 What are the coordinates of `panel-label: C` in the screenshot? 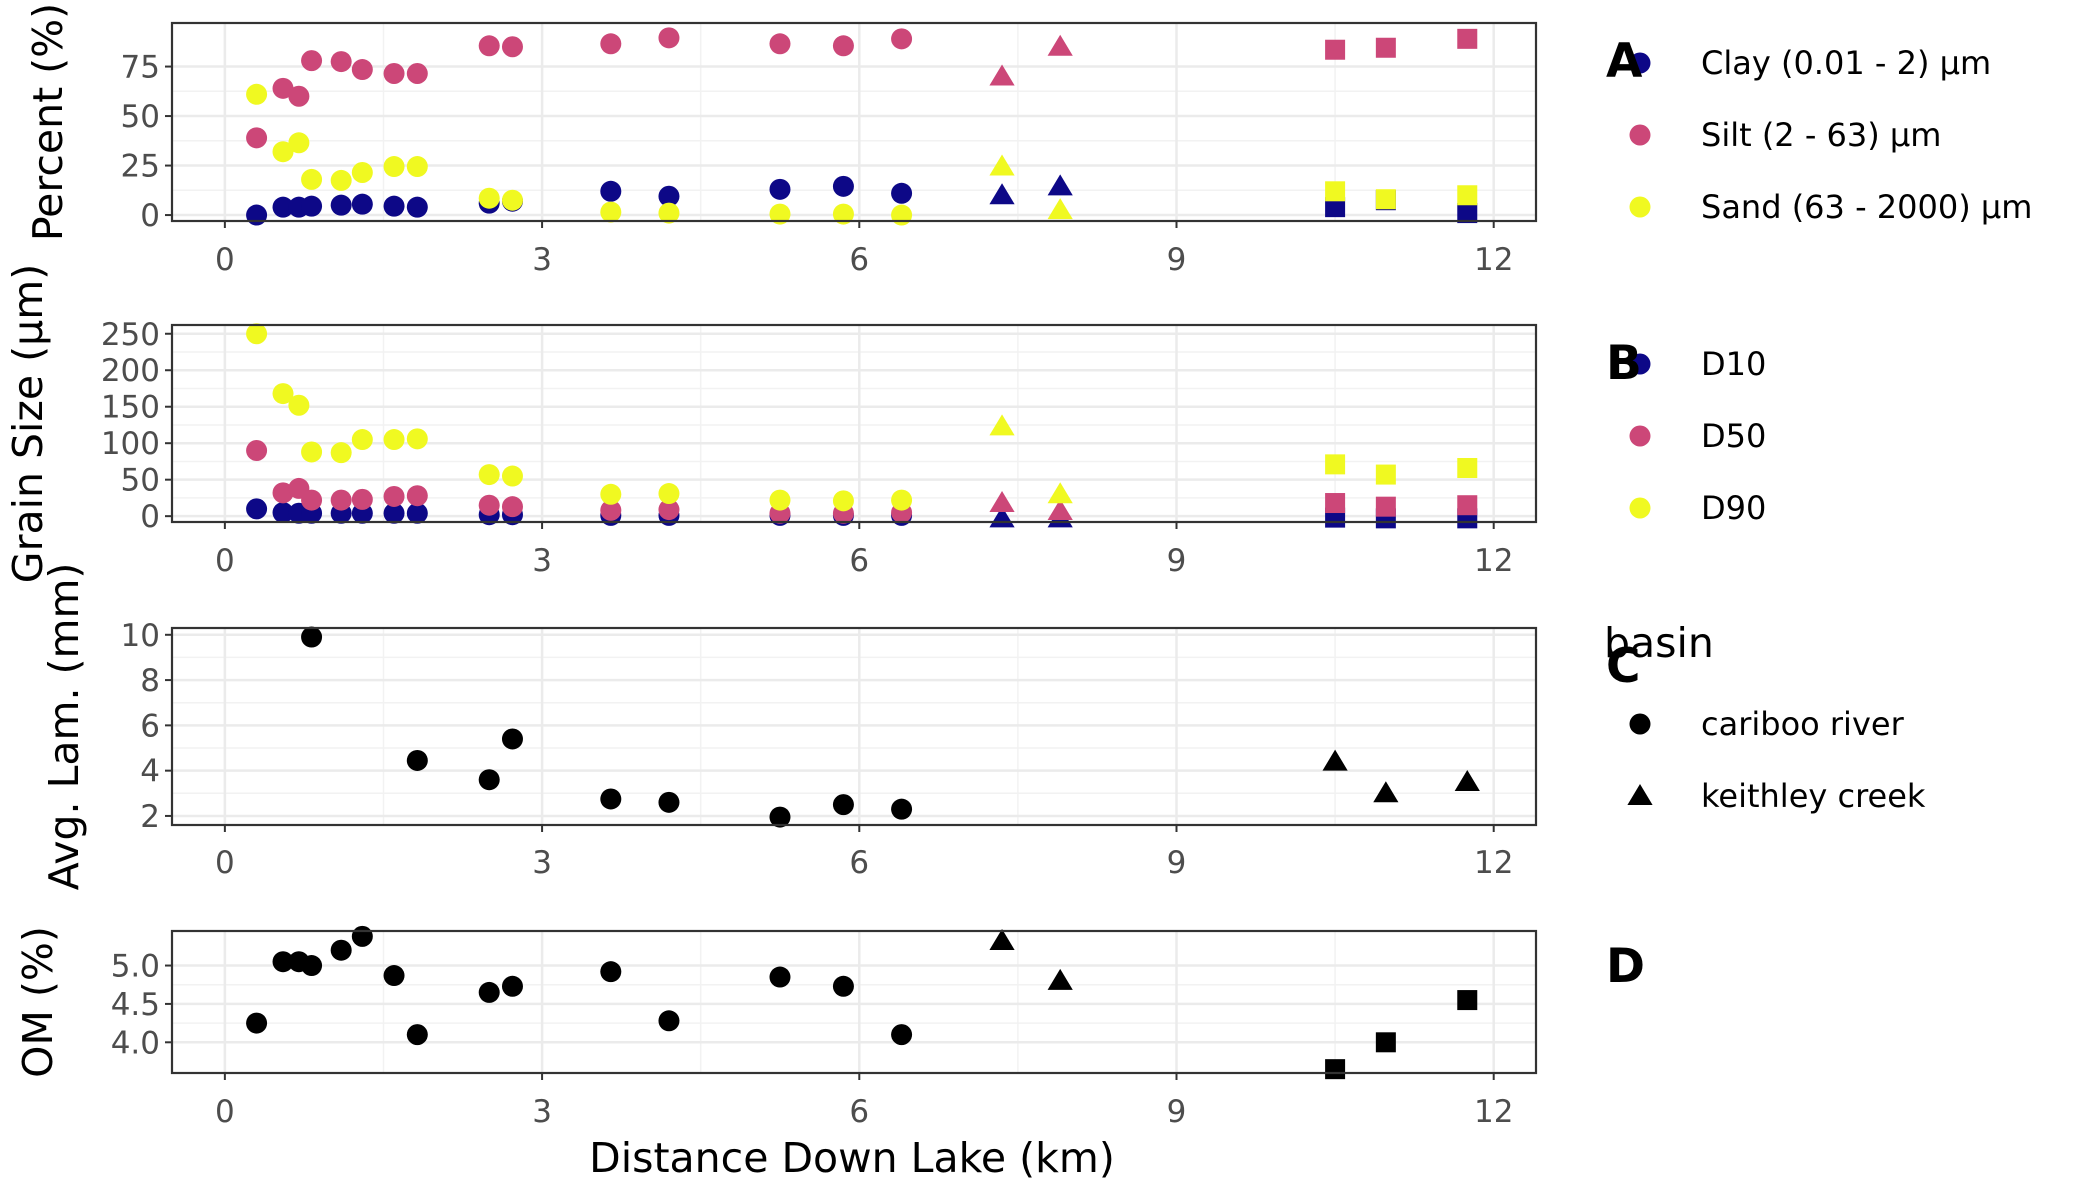 It's located at (1623, 666).